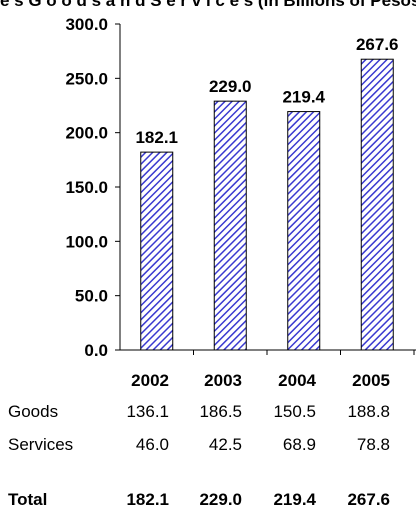 Image resolution: width=416 pixels, height=518 pixels. What do you see at coordinates (373, 444) in the screenshot?
I see `table-cell: 78.8` at bounding box center [373, 444].